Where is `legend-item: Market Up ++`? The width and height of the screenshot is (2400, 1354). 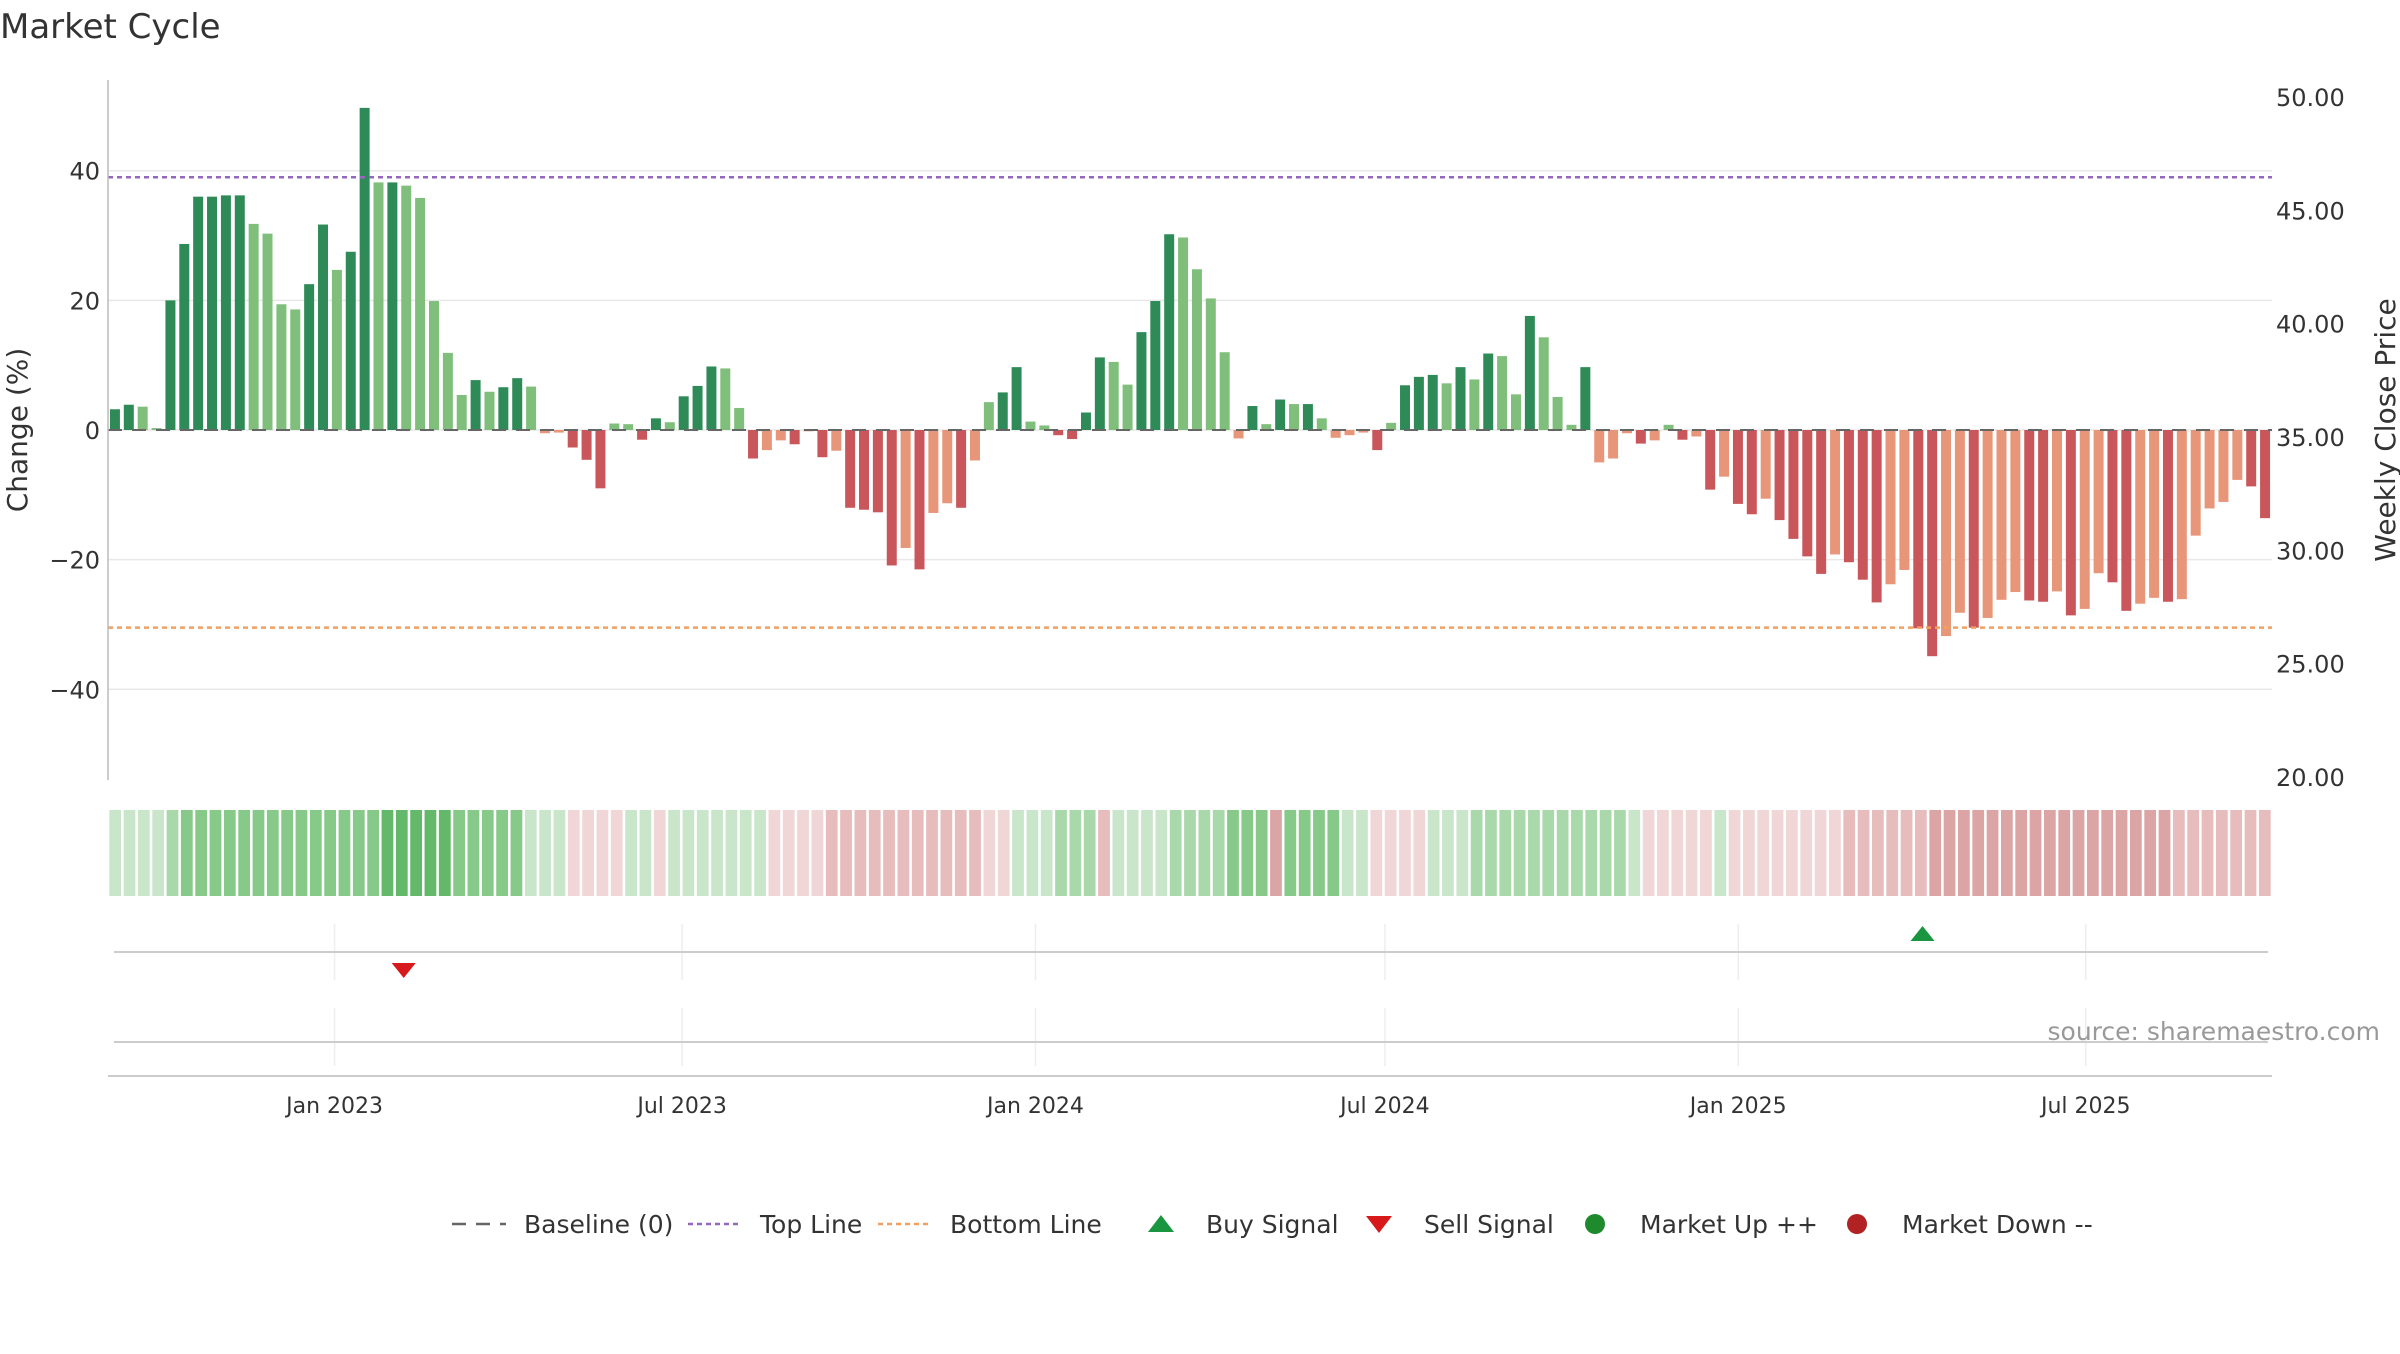 legend-item: Market Up ++ is located at coordinates (1701, 1224).